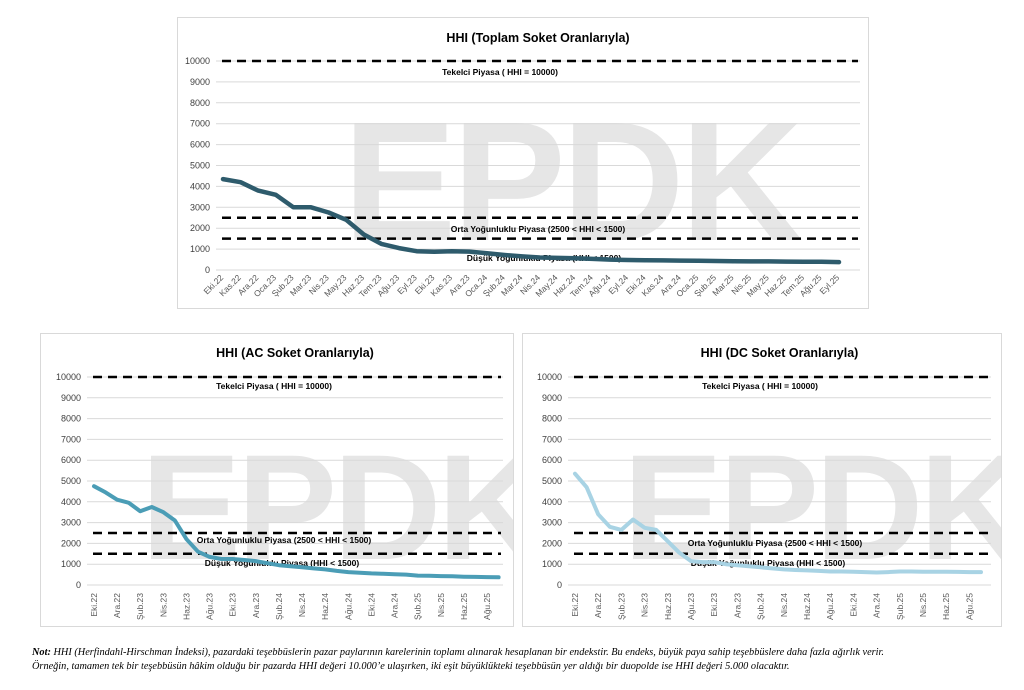 Image resolution: width=1024 pixels, height=690 pixels. What do you see at coordinates (537, 38) in the screenshot?
I see `chart-title: HHI (Toplam Soket Oranlarıyla)` at bounding box center [537, 38].